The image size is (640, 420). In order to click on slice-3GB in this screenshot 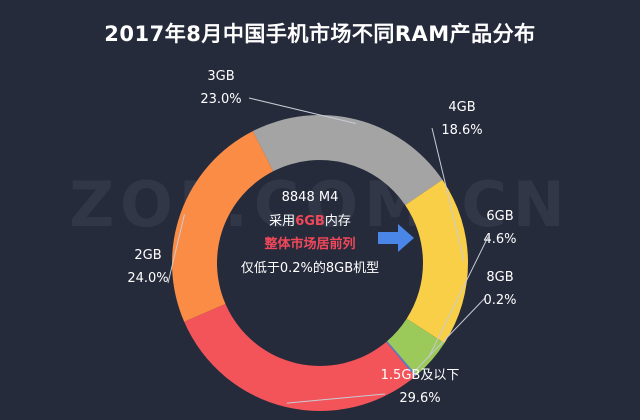, I will do `click(347, 160)`.